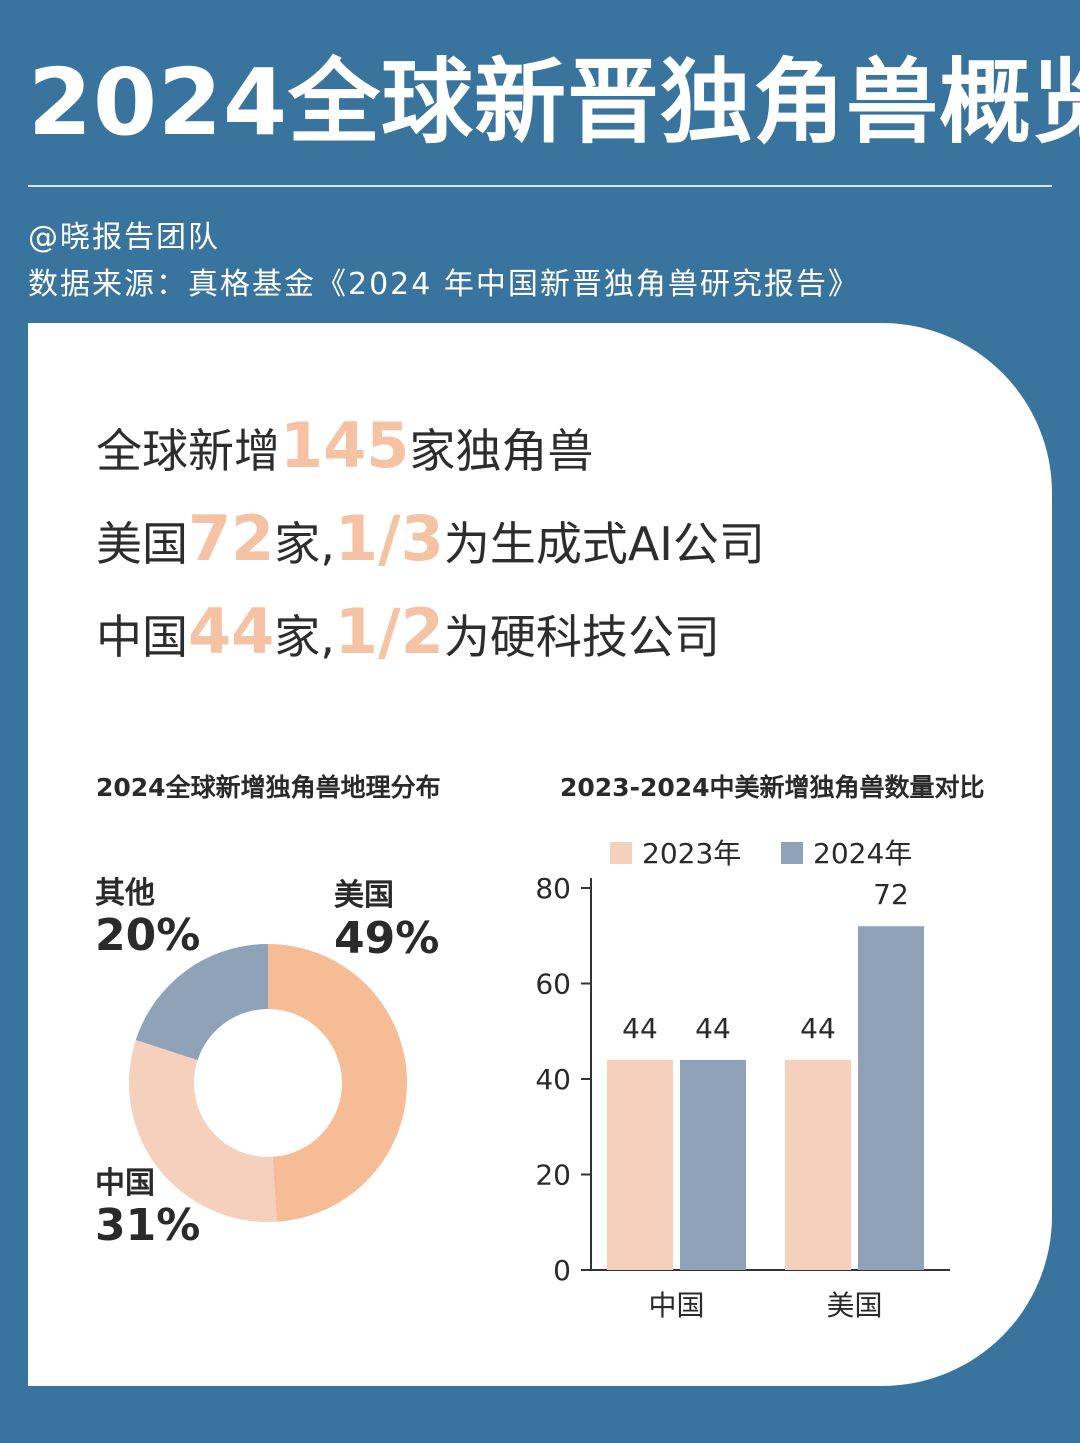  What do you see at coordinates (553, 1175) in the screenshot?
I see `bar-y-tick-label-1: 20` at bounding box center [553, 1175].